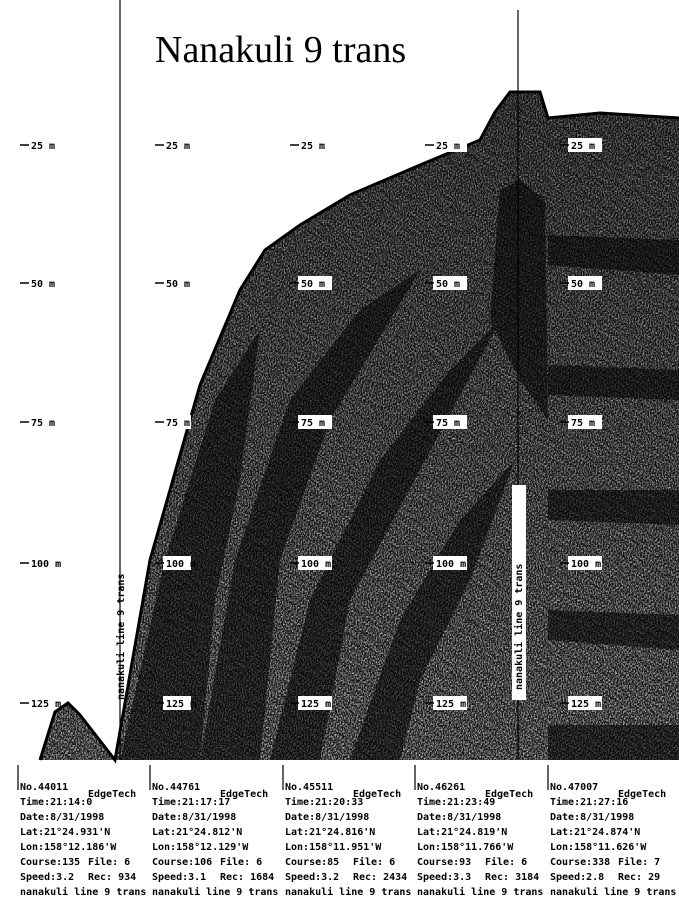 Image resolution: width=679 pixels, height=912 pixels. What do you see at coordinates (333, 847) in the screenshot?
I see `record-lon: Lon:158°11.951'W` at bounding box center [333, 847].